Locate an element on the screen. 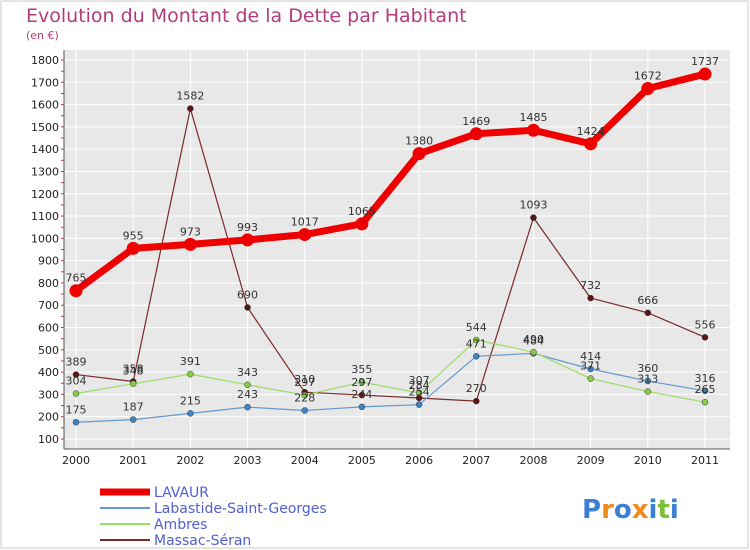 The image size is (750, 550). data-label: 1672 is located at coordinates (648, 76).